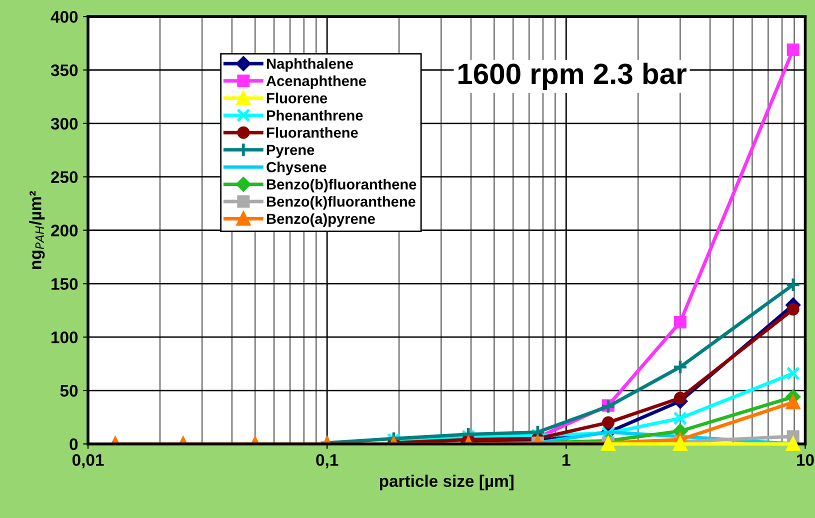 Image resolution: width=815 pixels, height=518 pixels. What do you see at coordinates (74, 444) in the screenshot?
I see `y-tick-label: 0` at bounding box center [74, 444].